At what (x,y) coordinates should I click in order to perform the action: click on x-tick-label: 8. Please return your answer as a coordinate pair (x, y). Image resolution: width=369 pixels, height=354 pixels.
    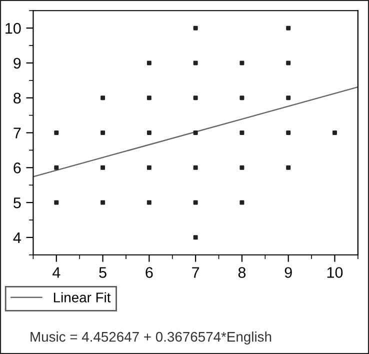
    Looking at the image, I should click on (242, 272).